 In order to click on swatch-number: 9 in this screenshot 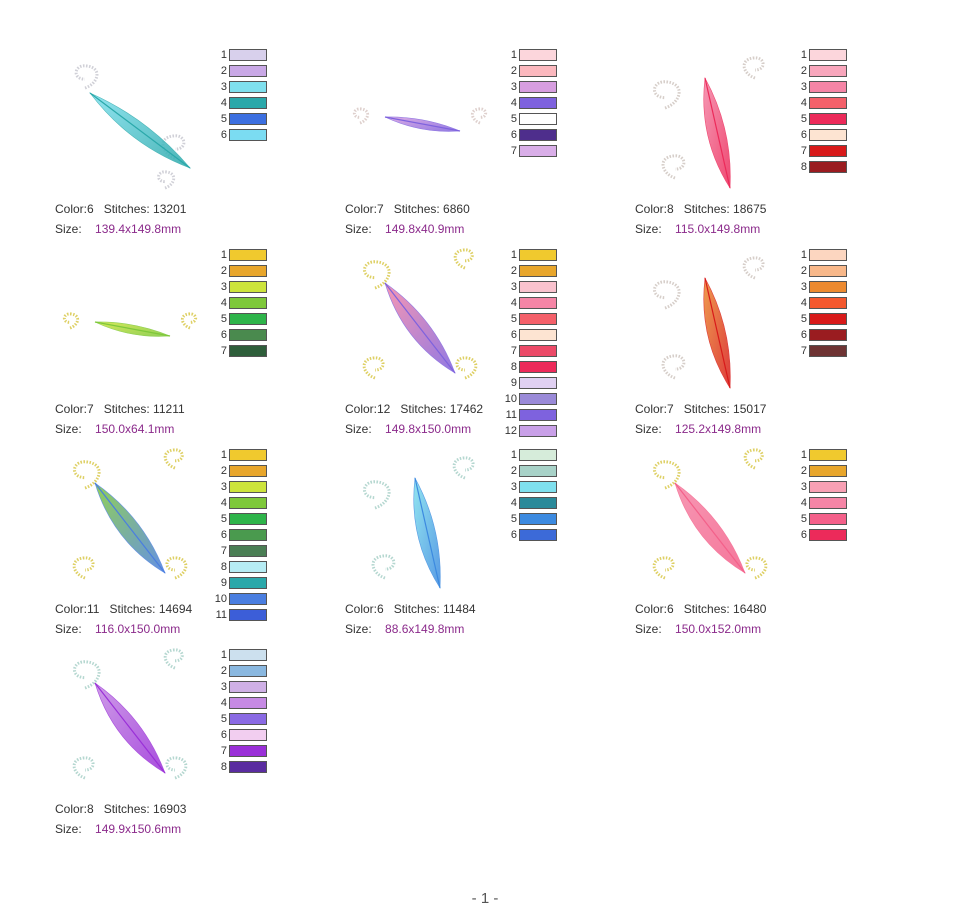, I will do `click(223, 583)`.